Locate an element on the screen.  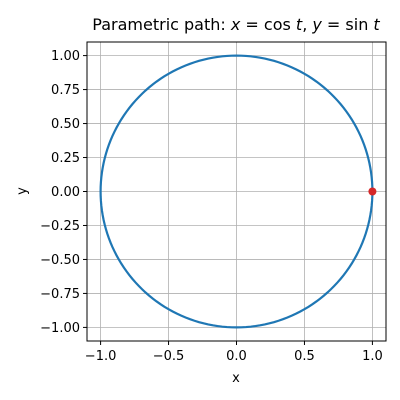
y-tick-label: 0.75 is located at coordinates (65, 90).